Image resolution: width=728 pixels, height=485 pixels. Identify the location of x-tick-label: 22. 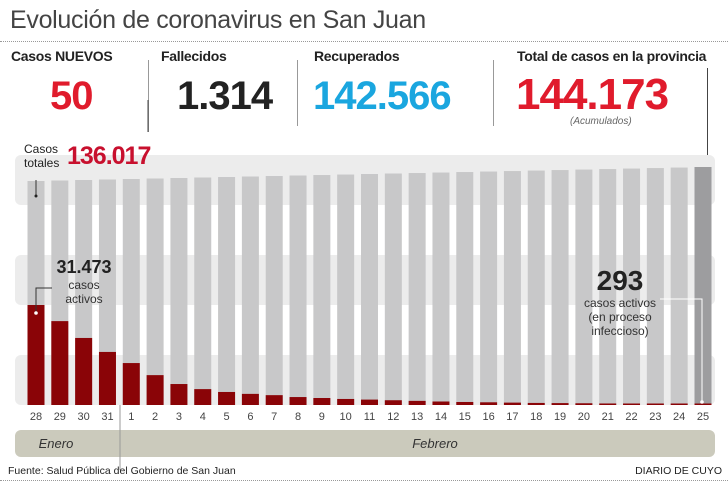
(631, 417).